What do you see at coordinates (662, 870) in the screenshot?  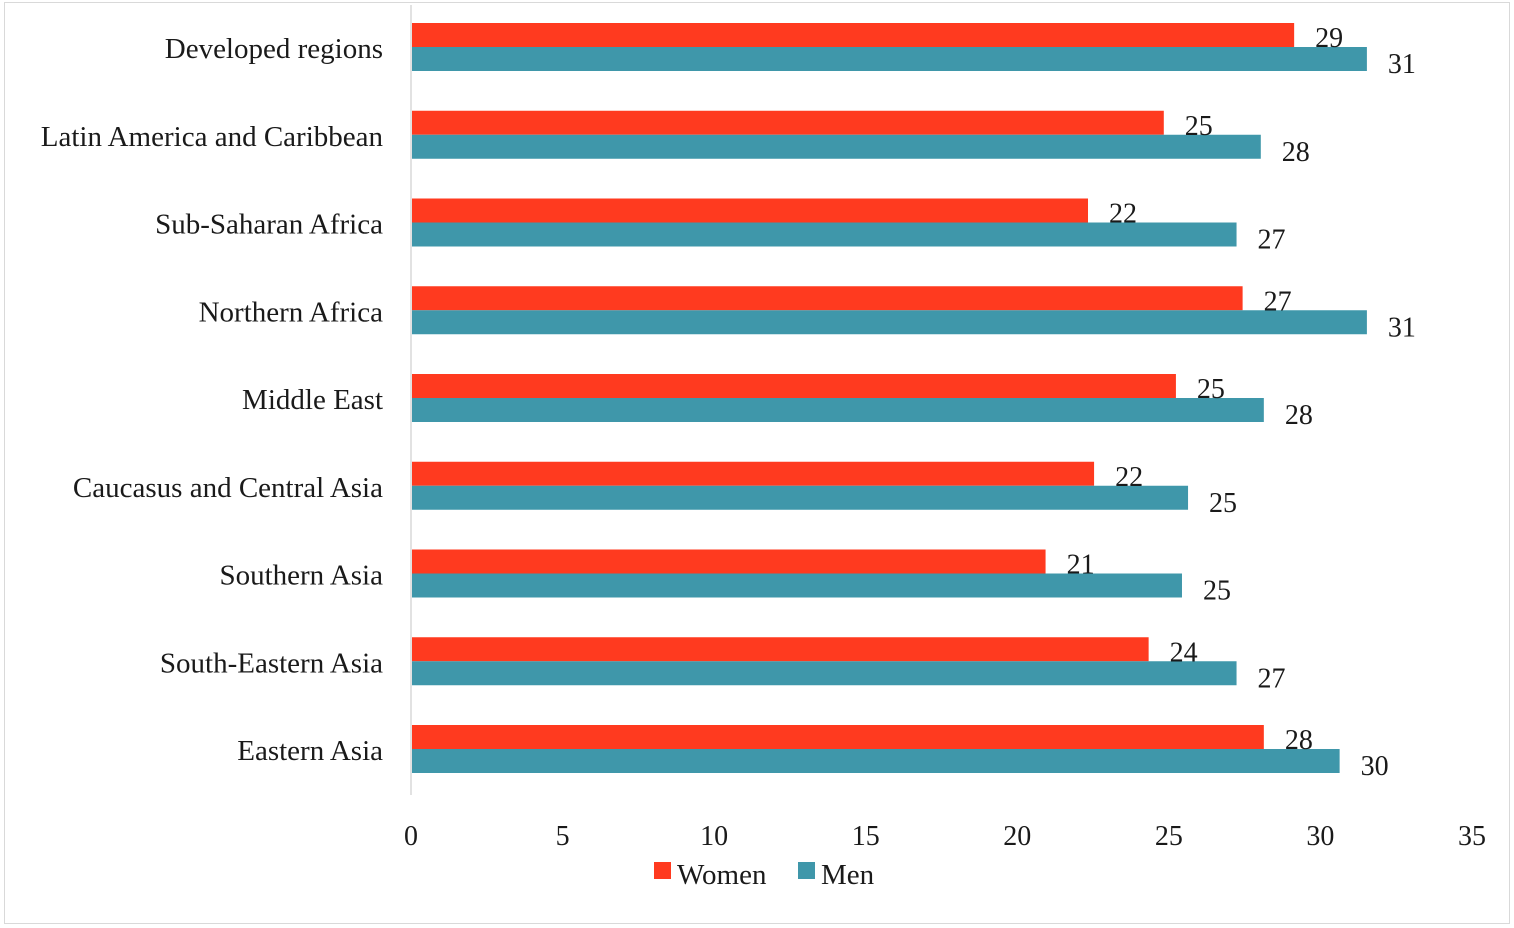 I see `legend-swatch-women` at bounding box center [662, 870].